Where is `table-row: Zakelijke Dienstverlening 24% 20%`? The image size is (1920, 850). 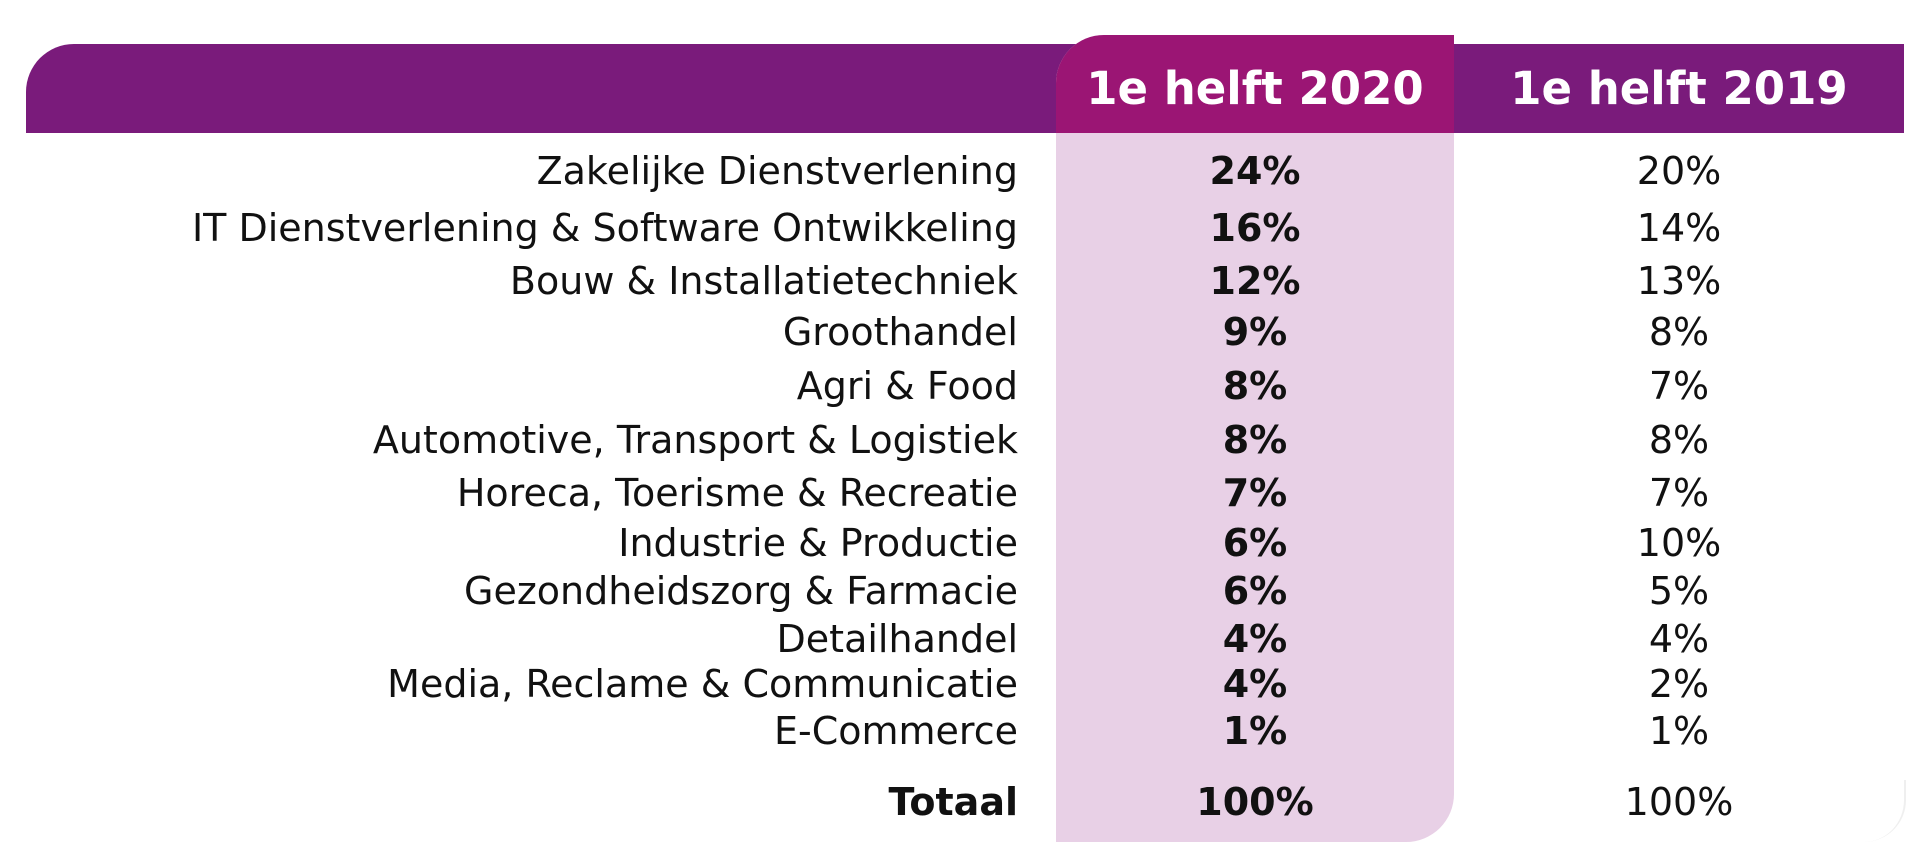 table-row: Zakelijke Dienstverlening 24% 20% is located at coordinates (960, 171).